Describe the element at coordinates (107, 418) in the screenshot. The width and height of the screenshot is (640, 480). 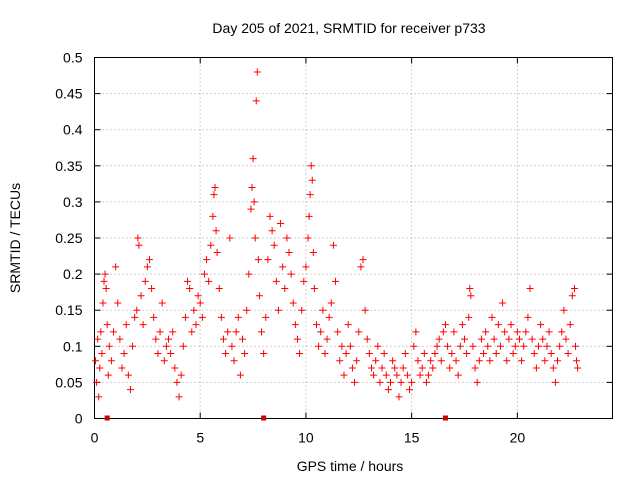
I see `gap-marker` at that location.